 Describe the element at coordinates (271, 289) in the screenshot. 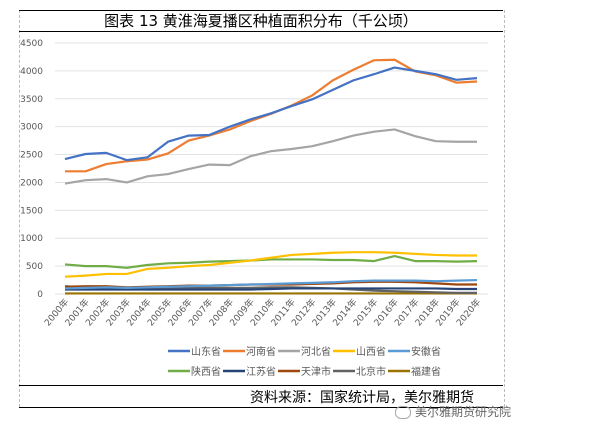

I see `series-line-江苏省` at that location.